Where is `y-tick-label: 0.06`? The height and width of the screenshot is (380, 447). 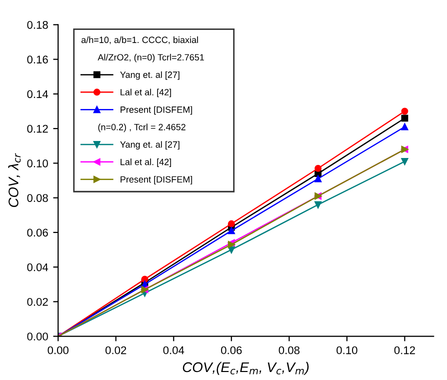 y-tick-label: 0.06 is located at coordinates (37, 232).